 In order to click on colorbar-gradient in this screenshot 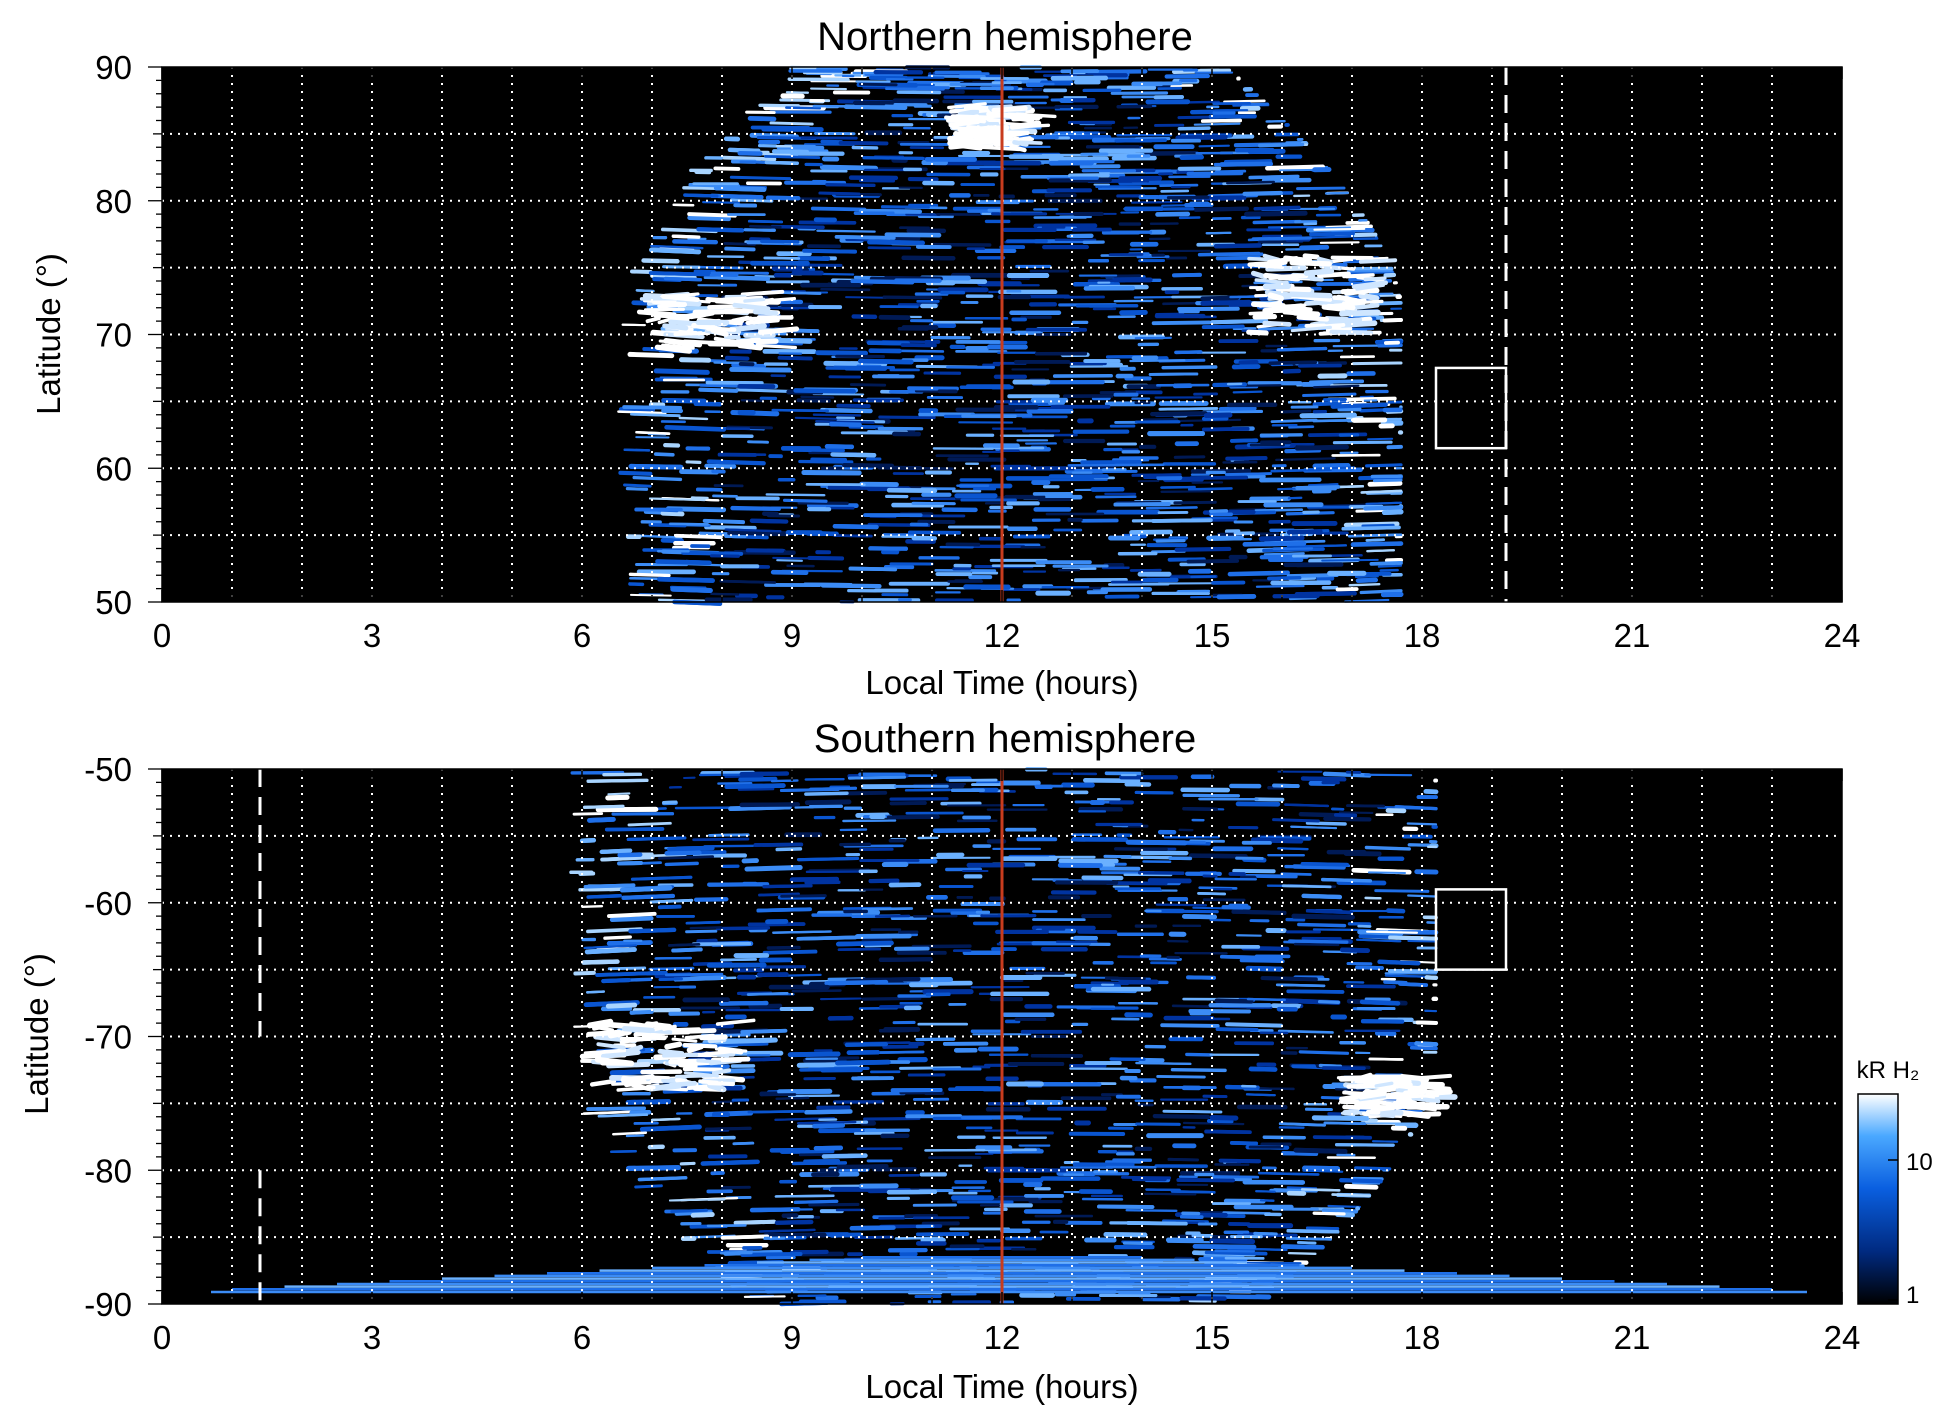, I will do `click(1878, 1199)`.